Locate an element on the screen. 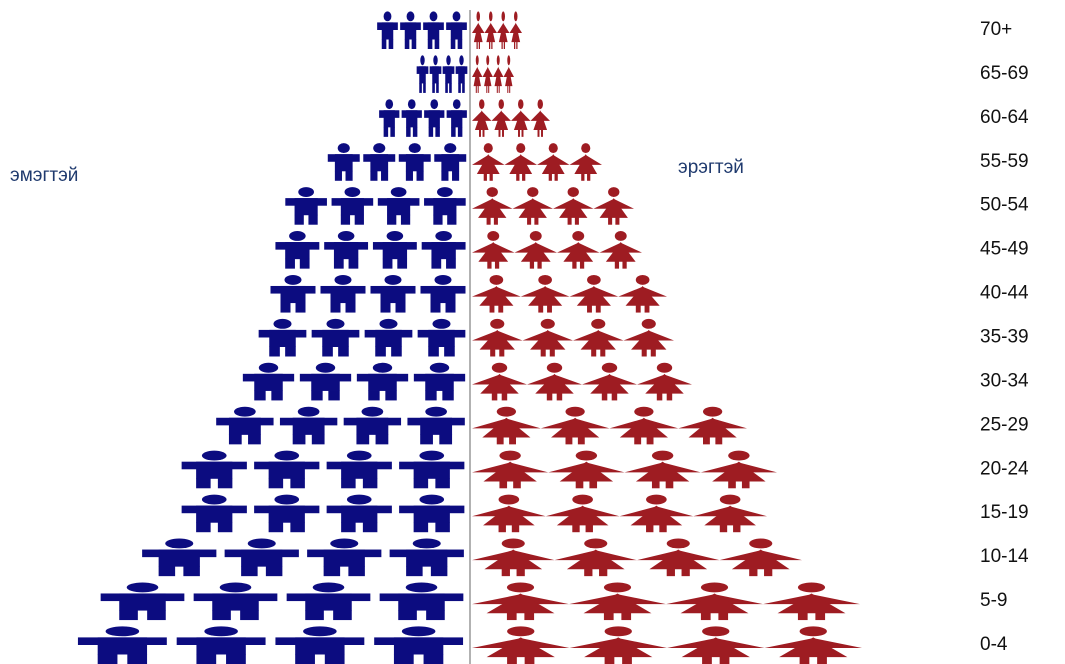  age-label: 5-9 is located at coordinates (993, 600).